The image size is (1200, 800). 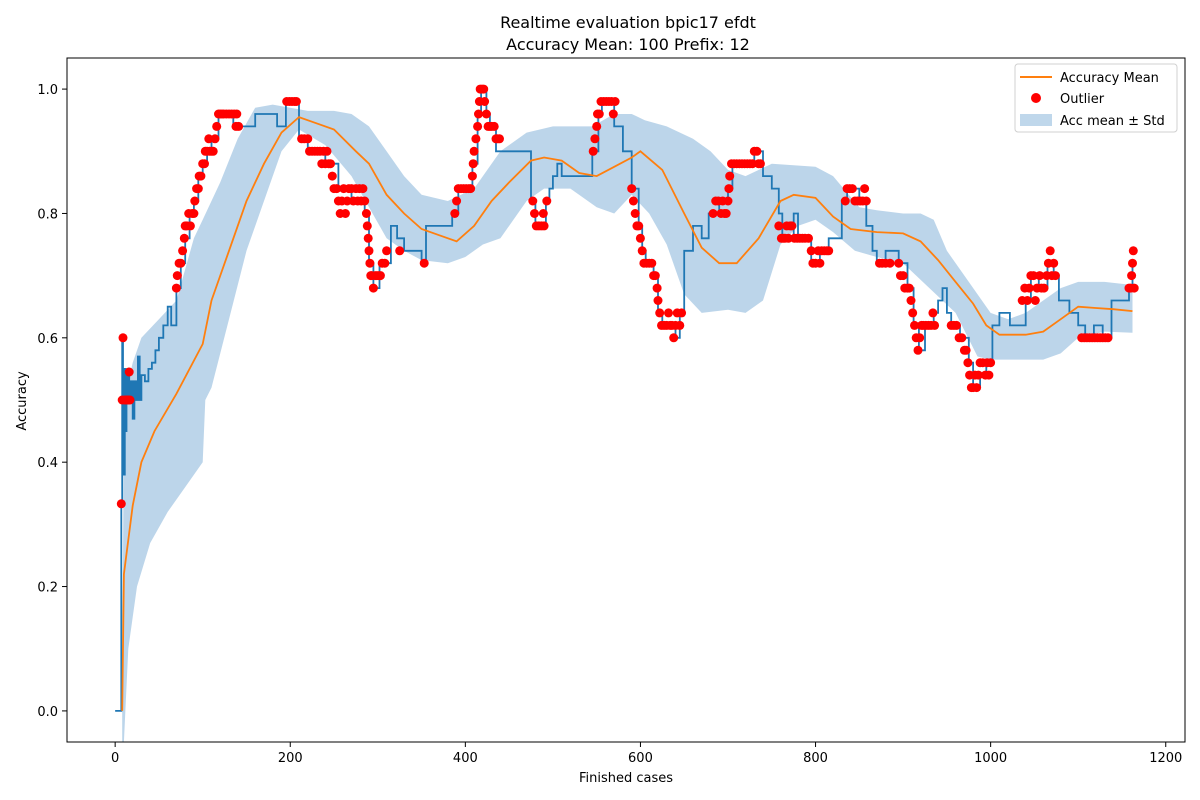 What do you see at coordinates (47, 463) in the screenshot?
I see `y-tick-label: 0.4` at bounding box center [47, 463].